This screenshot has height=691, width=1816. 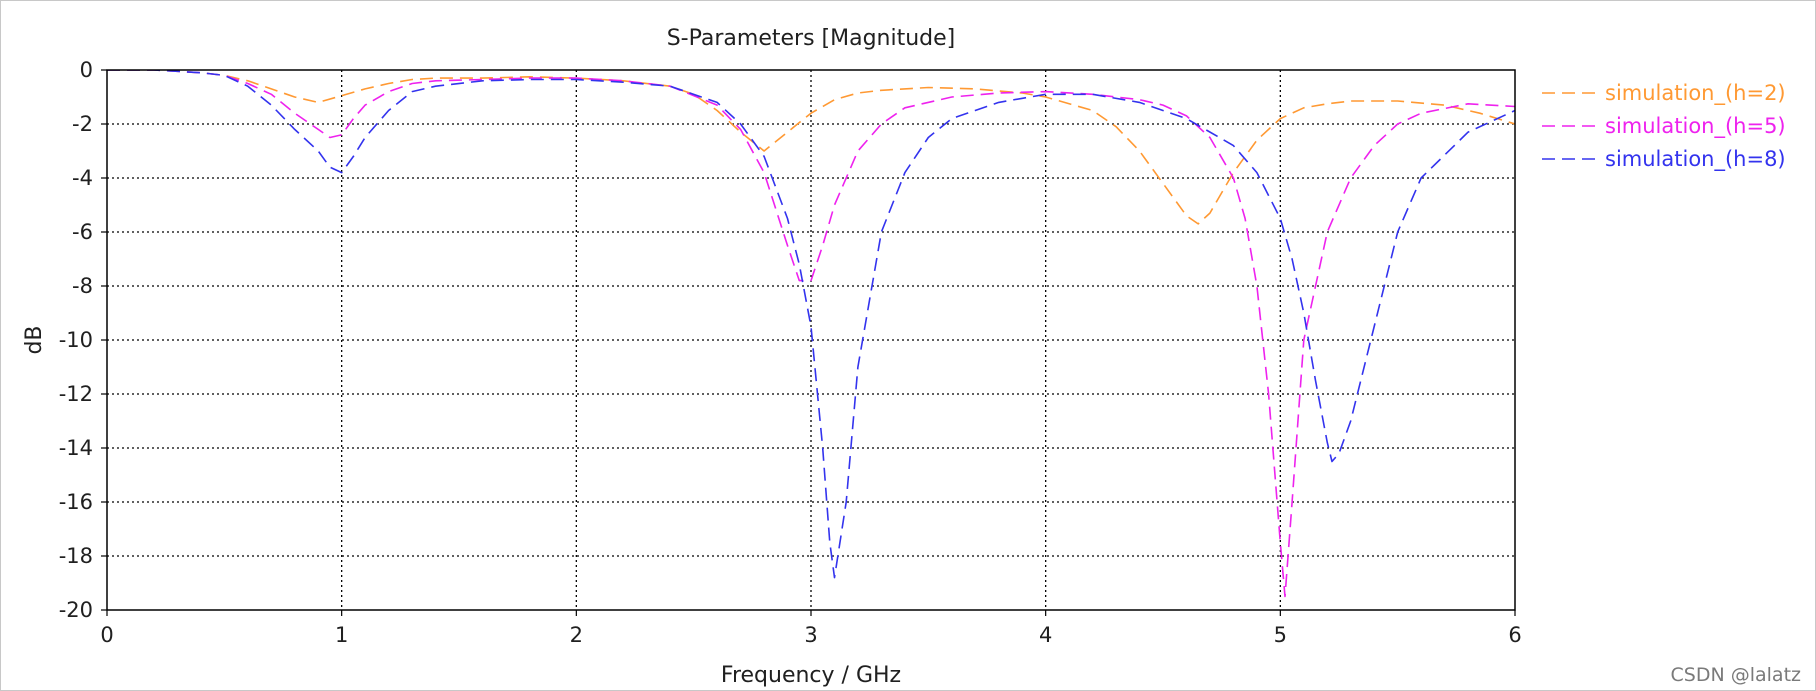 I want to click on legend-label: simulation_(h=5), so click(x=1695, y=126).